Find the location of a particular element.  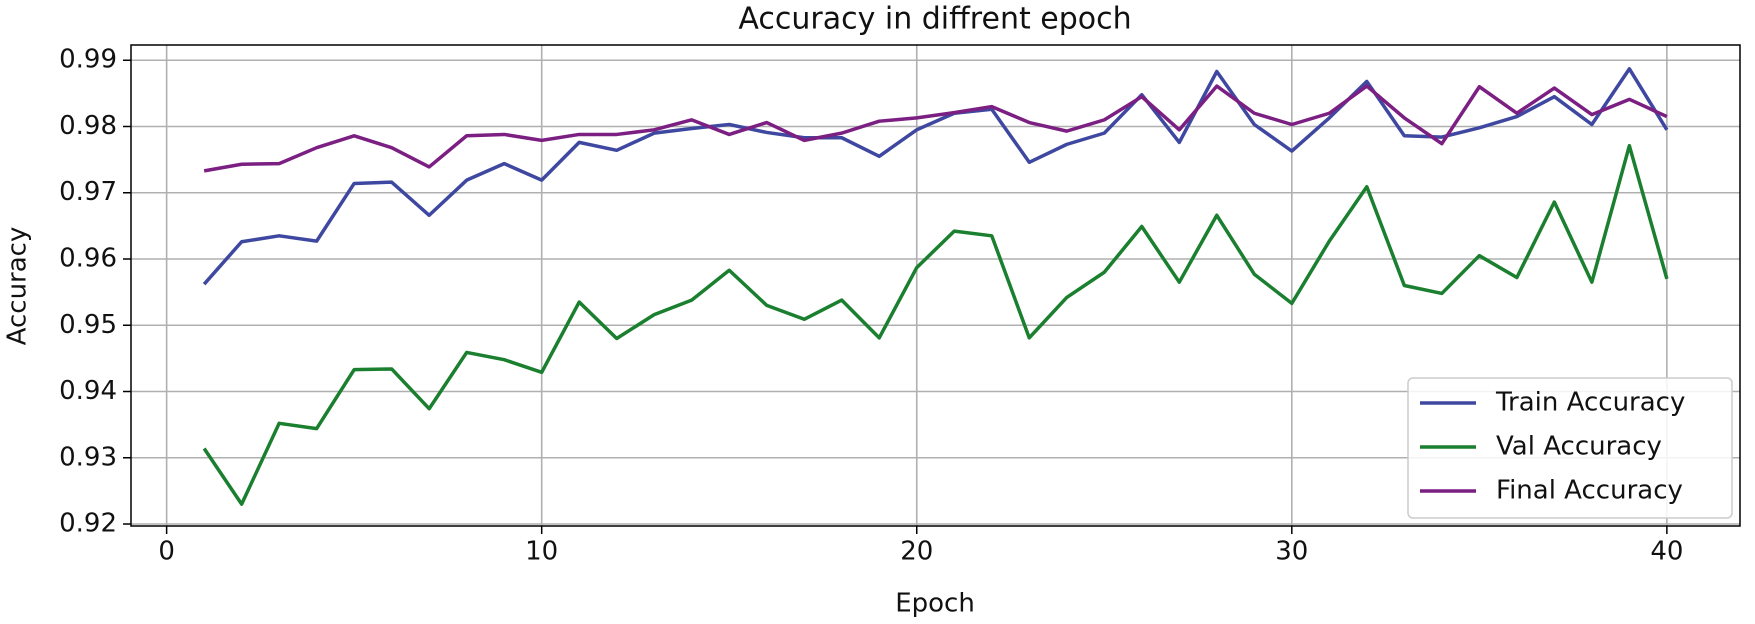

y-tick-label: 0.94 is located at coordinates (88, 391).